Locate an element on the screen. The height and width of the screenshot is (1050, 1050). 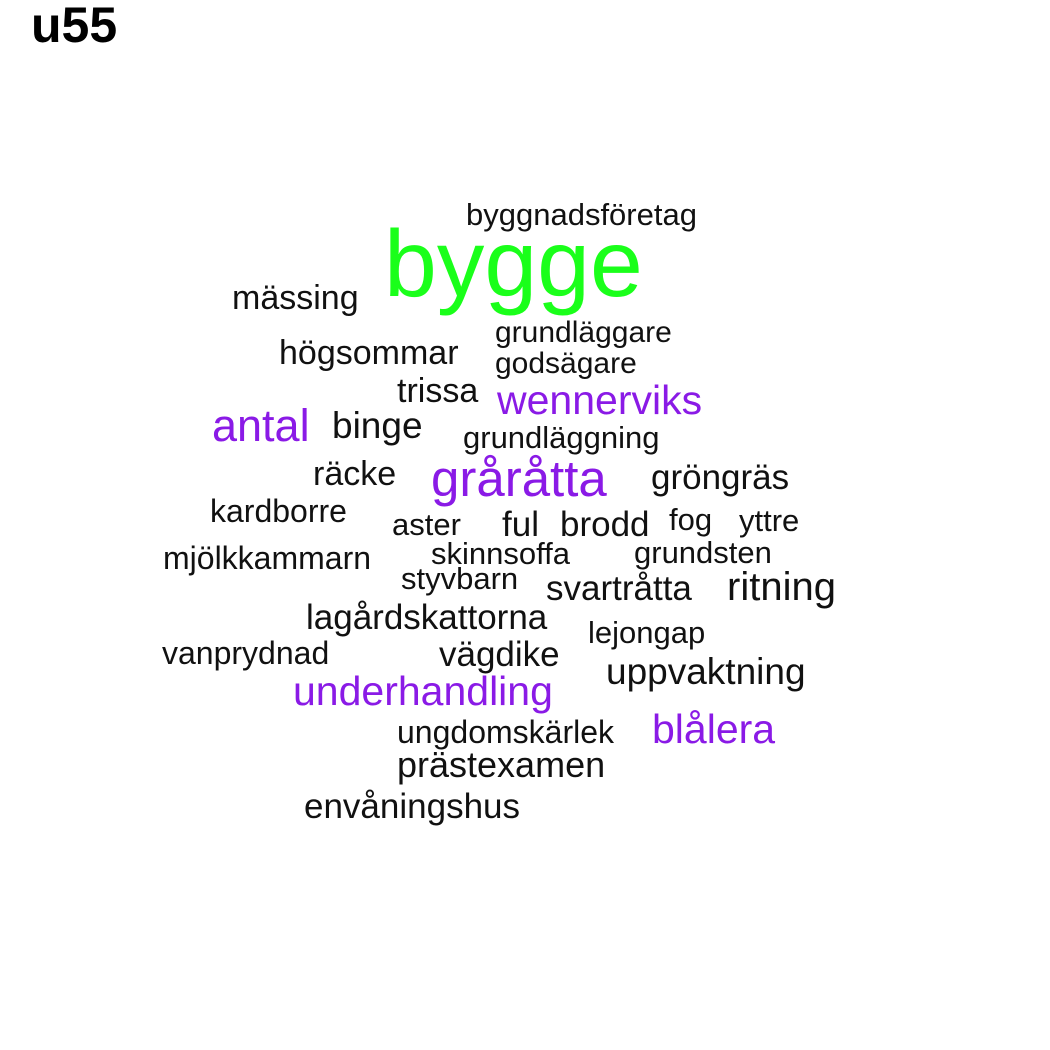
word-ungdomskarlek: ungdomskärlek is located at coordinates (505, 732).